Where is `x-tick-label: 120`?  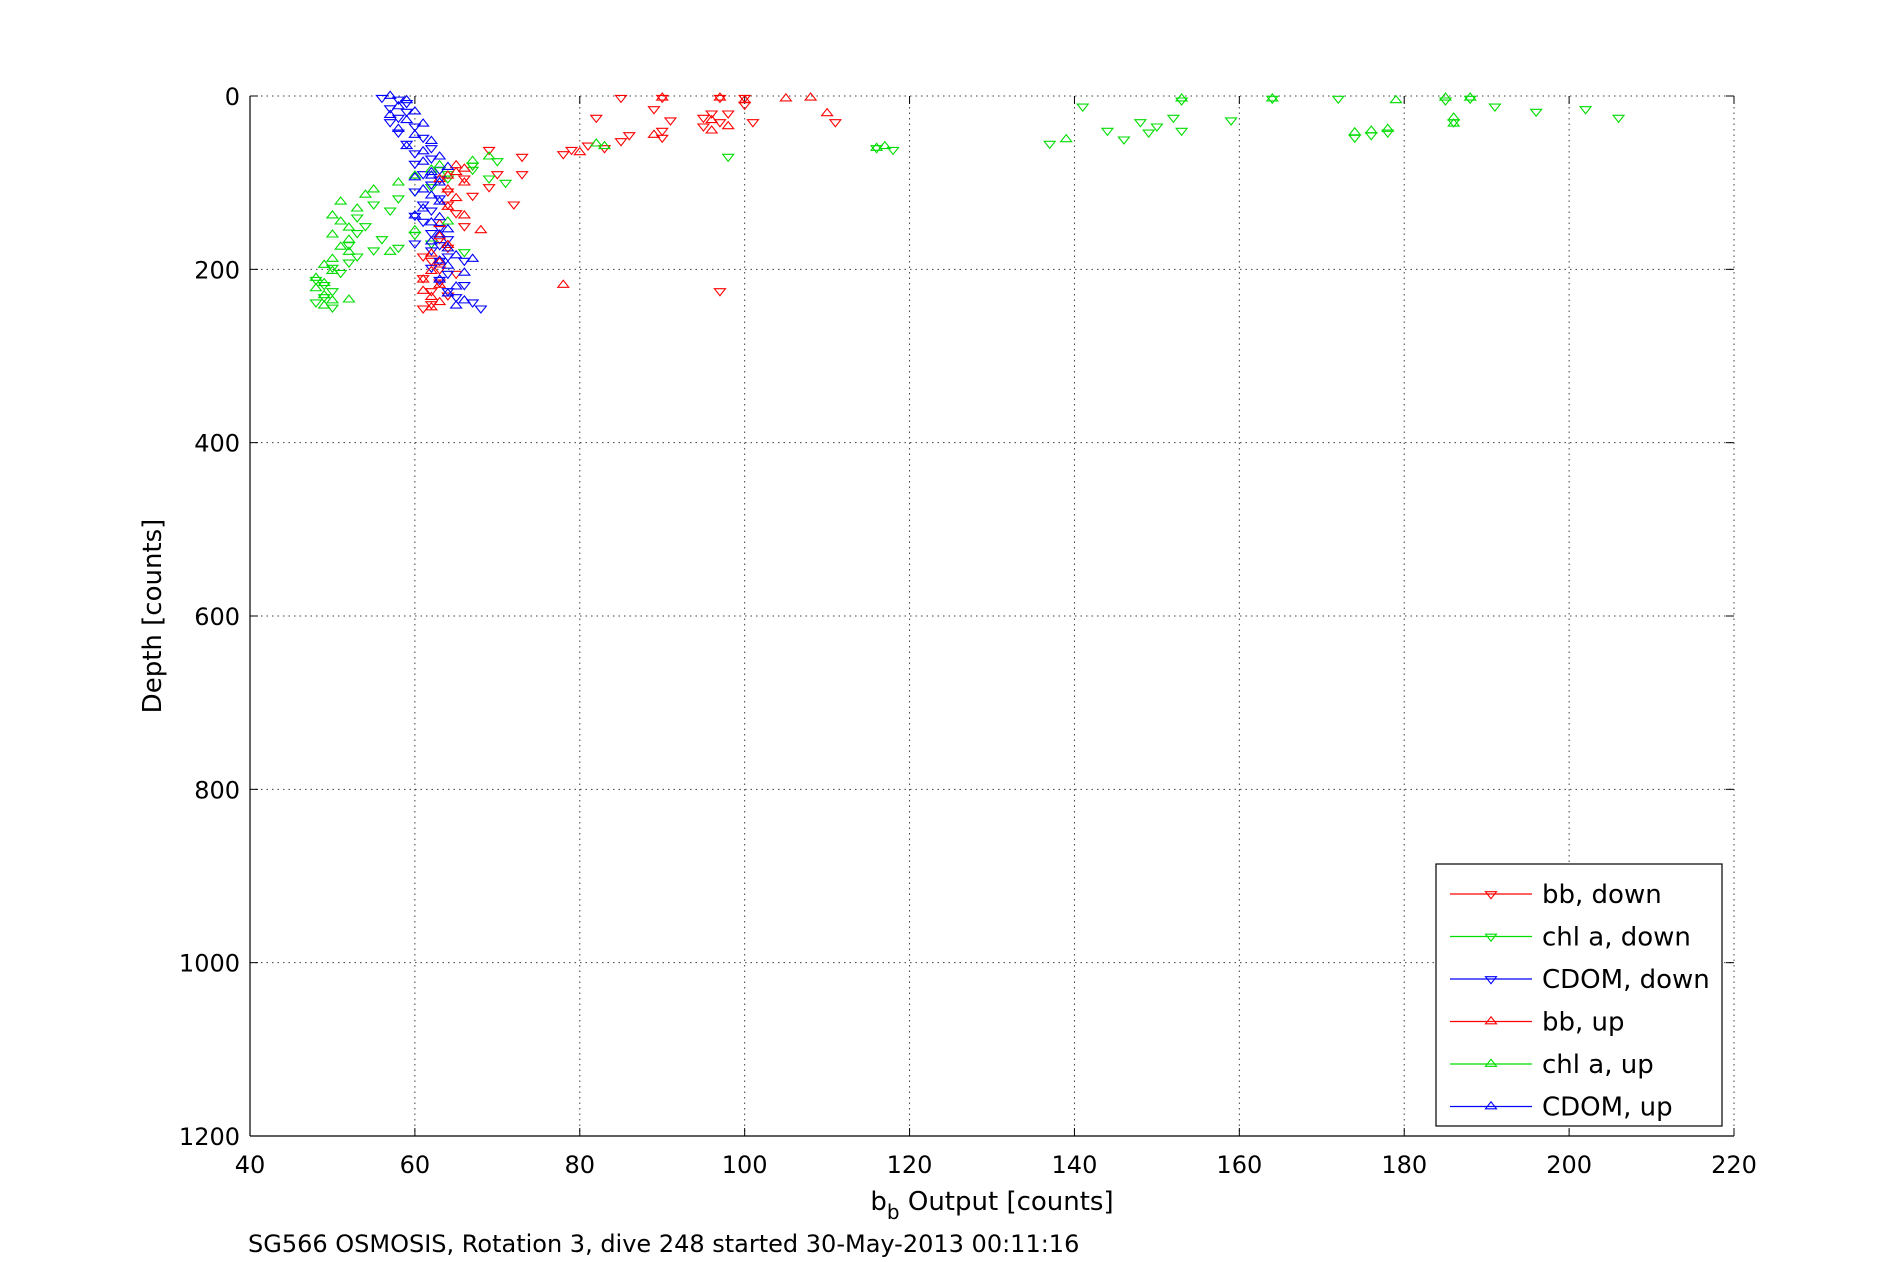 x-tick-label: 120 is located at coordinates (910, 1165).